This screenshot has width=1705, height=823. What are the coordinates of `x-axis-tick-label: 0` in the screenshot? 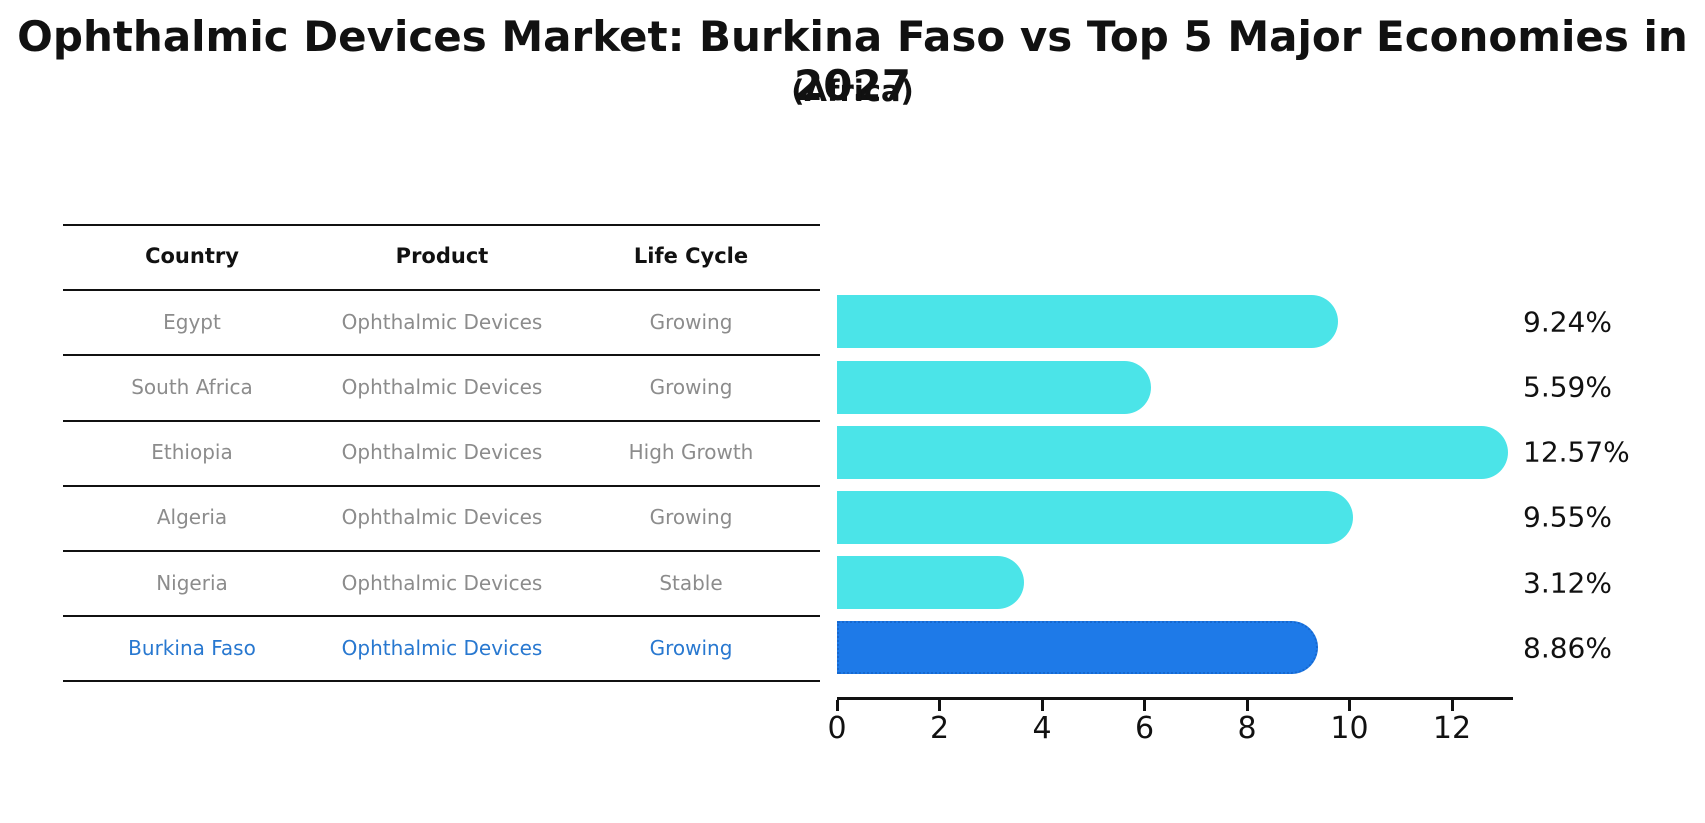 It's located at (837, 728).